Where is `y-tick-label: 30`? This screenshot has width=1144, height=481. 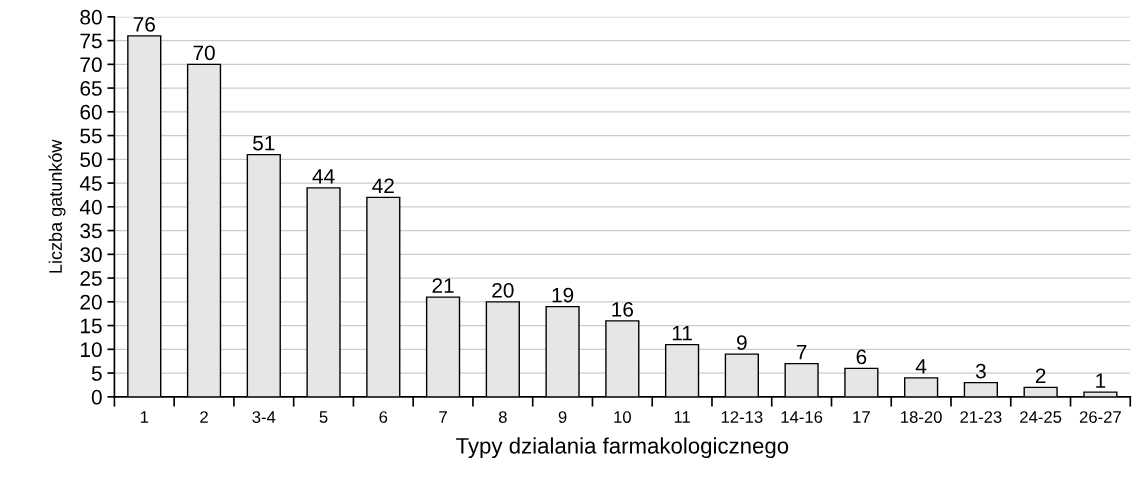 y-tick-label: 30 is located at coordinates (91, 255).